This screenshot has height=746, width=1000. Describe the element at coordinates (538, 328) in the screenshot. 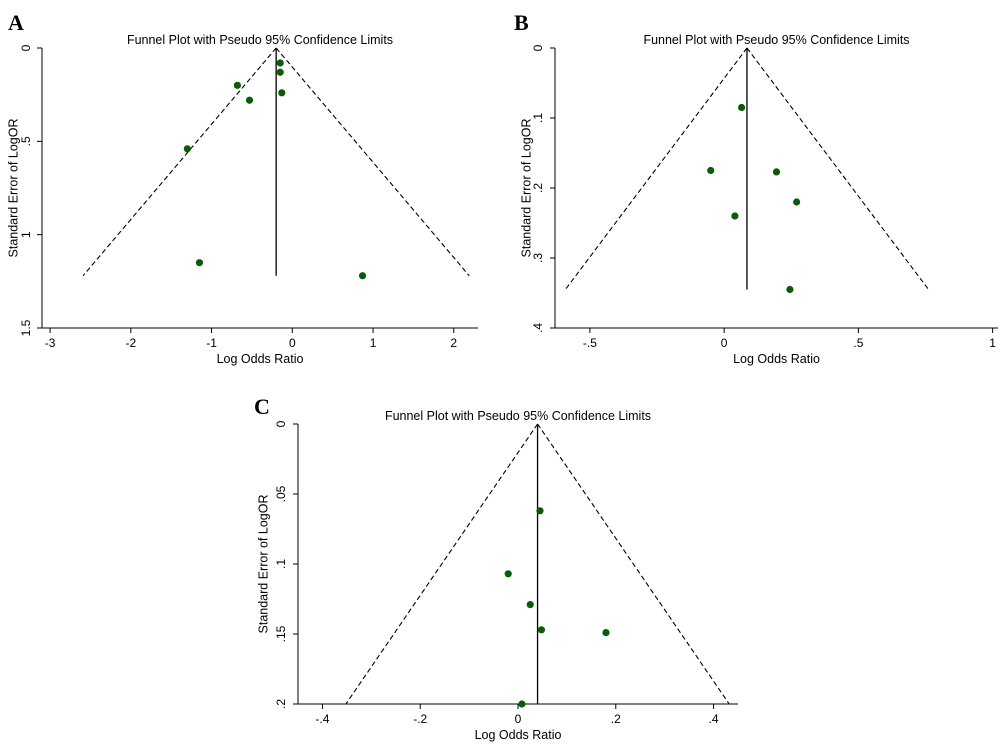

I see `y-tick-label: .4` at that location.